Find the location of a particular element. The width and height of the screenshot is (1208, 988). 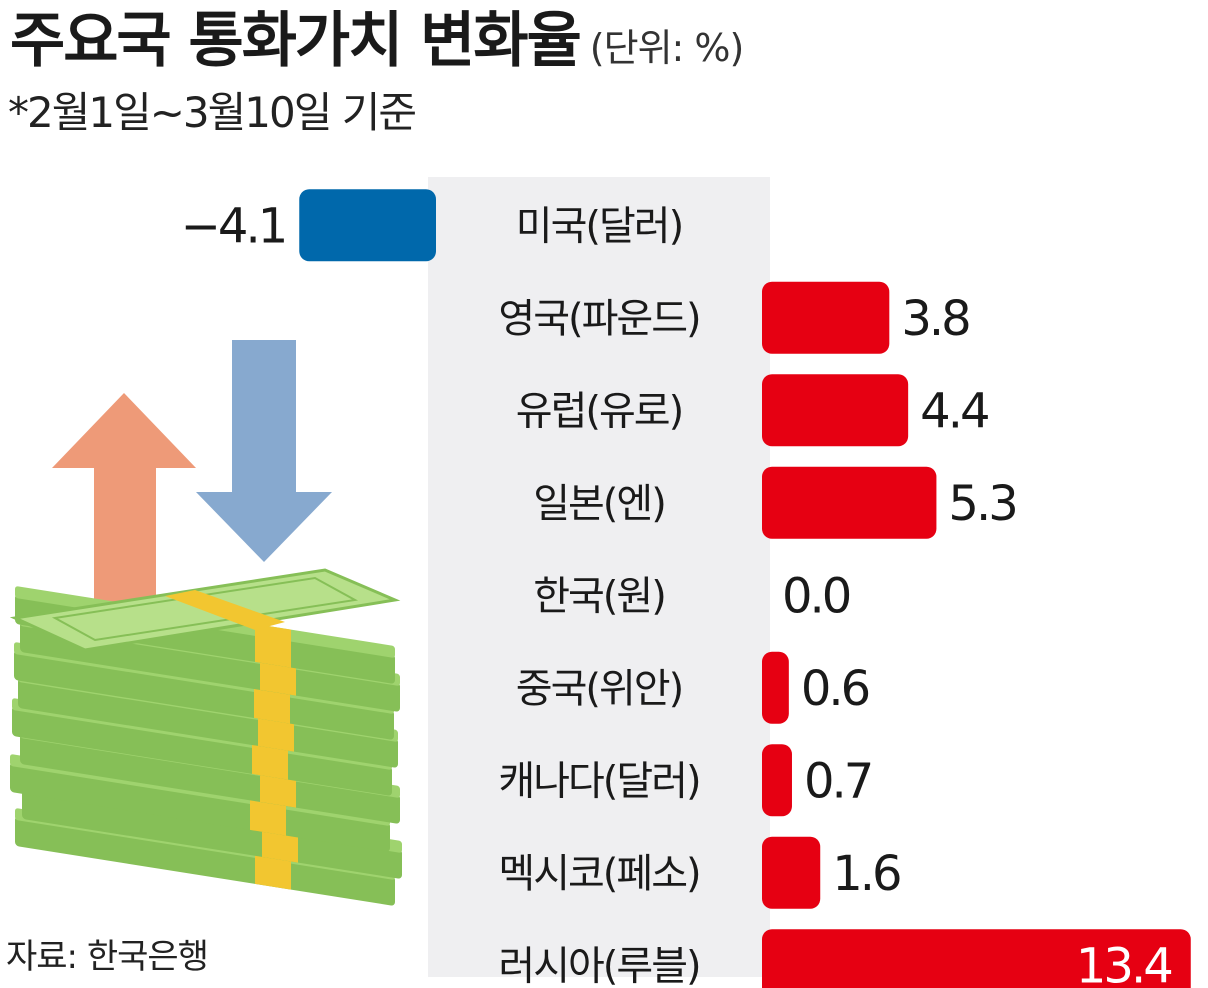

value-label: 0.0 is located at coordinates (816, 596).